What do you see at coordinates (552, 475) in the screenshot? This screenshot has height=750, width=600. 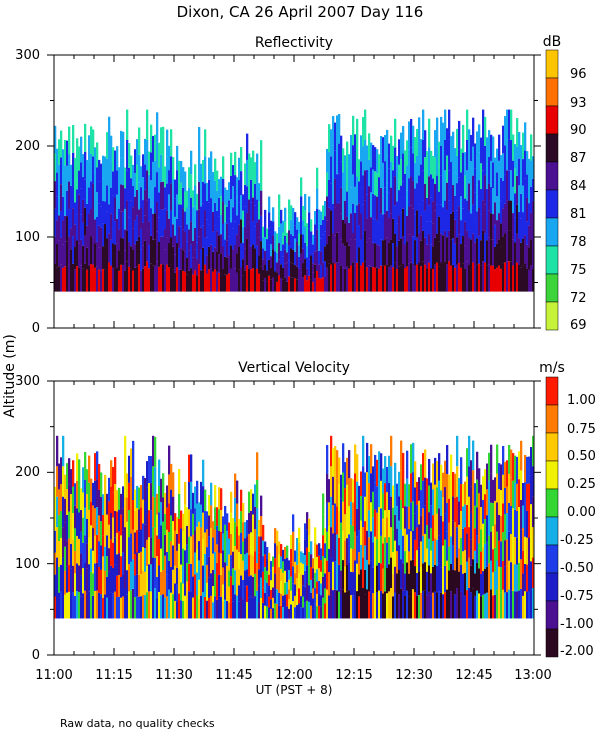 I see `colorbar-swatch` at bounding box center [552, 475].